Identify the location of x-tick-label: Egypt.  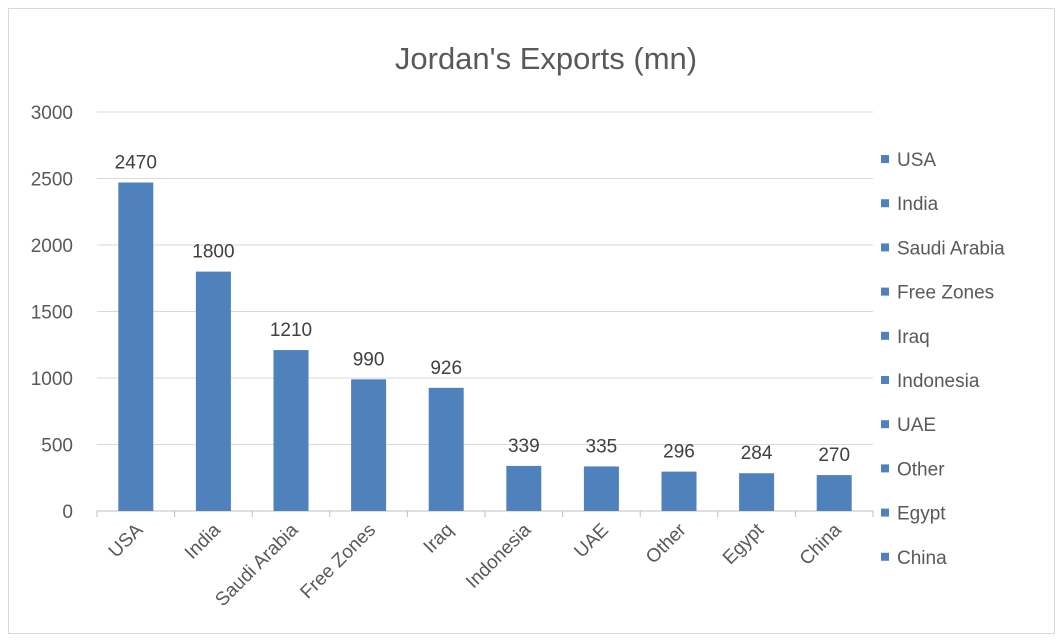
(744, 544).